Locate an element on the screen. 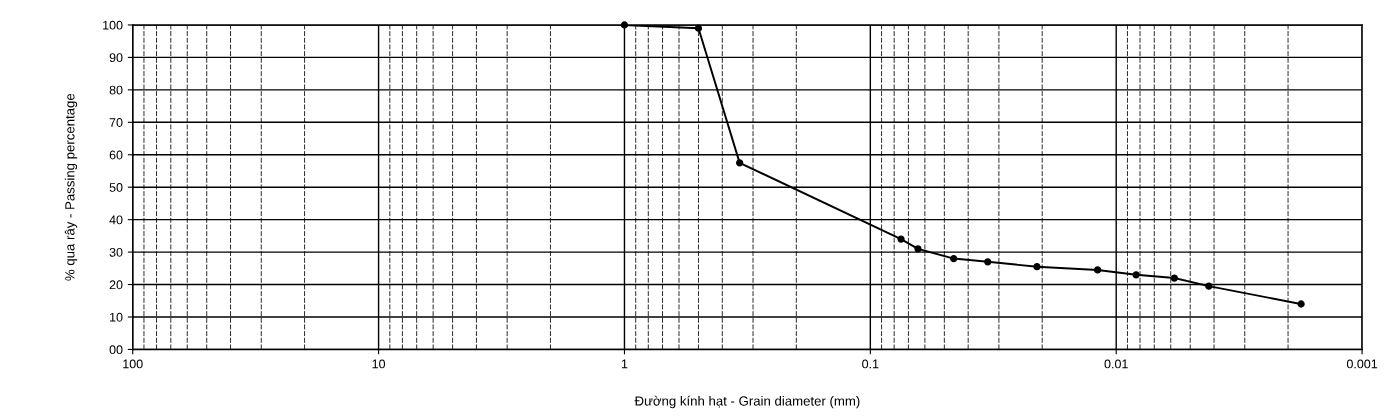  y-tick-label: 20 is located at coordinates (116, 285).